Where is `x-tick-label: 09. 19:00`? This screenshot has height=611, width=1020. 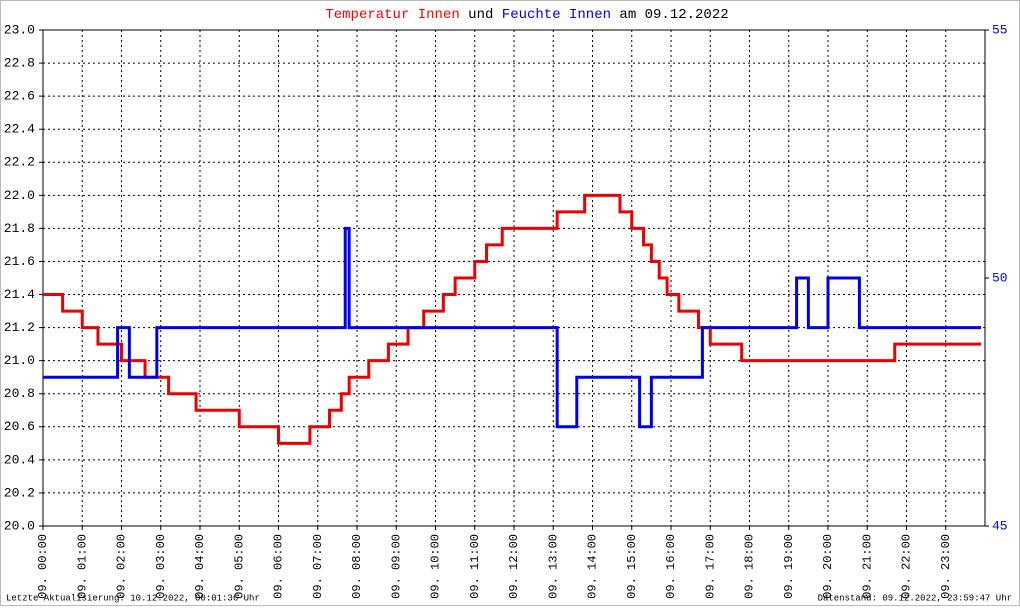
x-tick-label: 09. 19:00 is located at coordinates (789, 566).